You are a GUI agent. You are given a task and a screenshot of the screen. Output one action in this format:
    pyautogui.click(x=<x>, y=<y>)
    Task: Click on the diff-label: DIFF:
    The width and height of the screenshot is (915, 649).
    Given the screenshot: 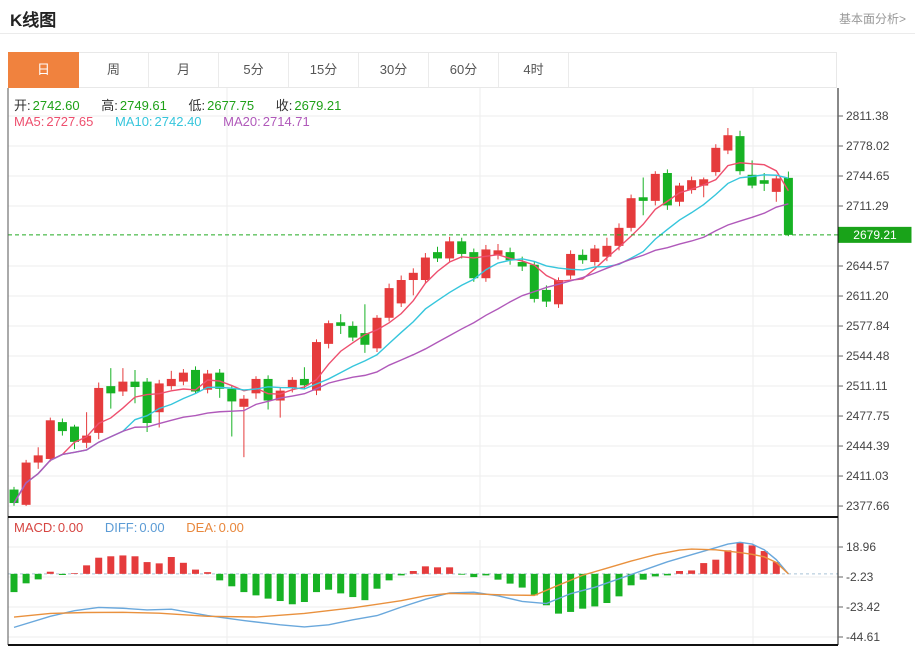 What is the action you would take?
    pyautogui.click(x=121, y=527)
    